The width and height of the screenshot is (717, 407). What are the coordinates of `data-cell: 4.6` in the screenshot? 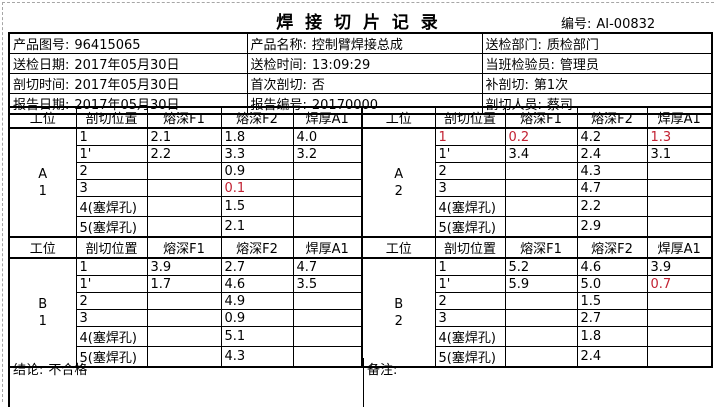 It's located at (257, 284).